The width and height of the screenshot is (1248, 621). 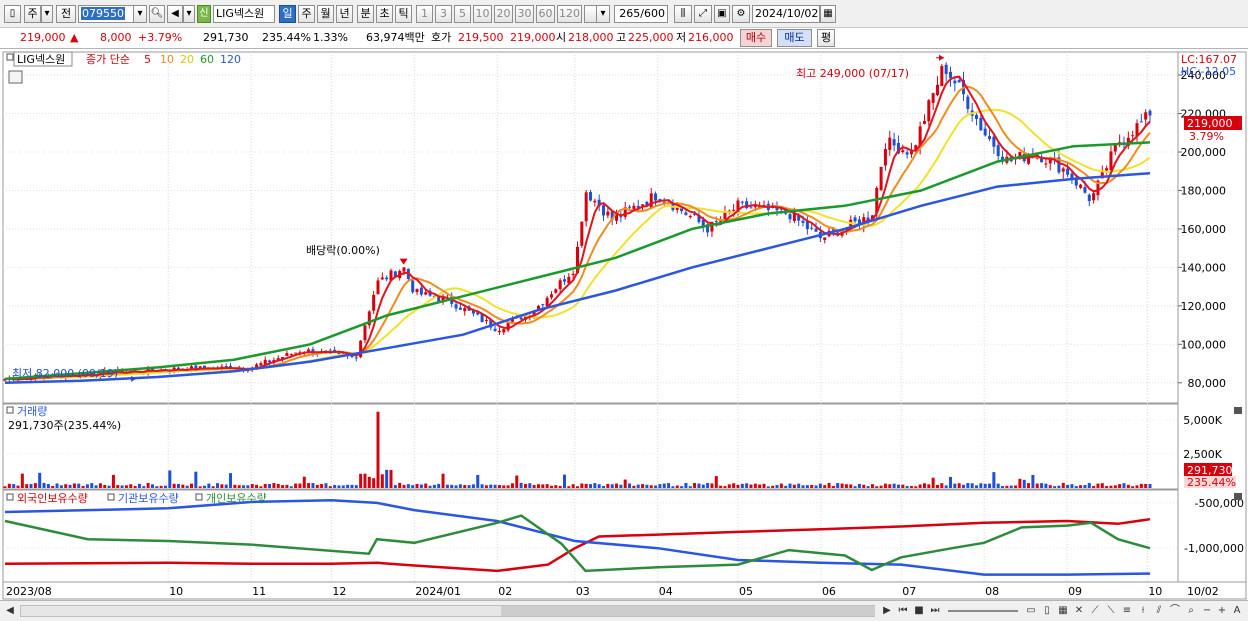 I want to click on speaker-icon: ◀, so click(x=175, y=14).